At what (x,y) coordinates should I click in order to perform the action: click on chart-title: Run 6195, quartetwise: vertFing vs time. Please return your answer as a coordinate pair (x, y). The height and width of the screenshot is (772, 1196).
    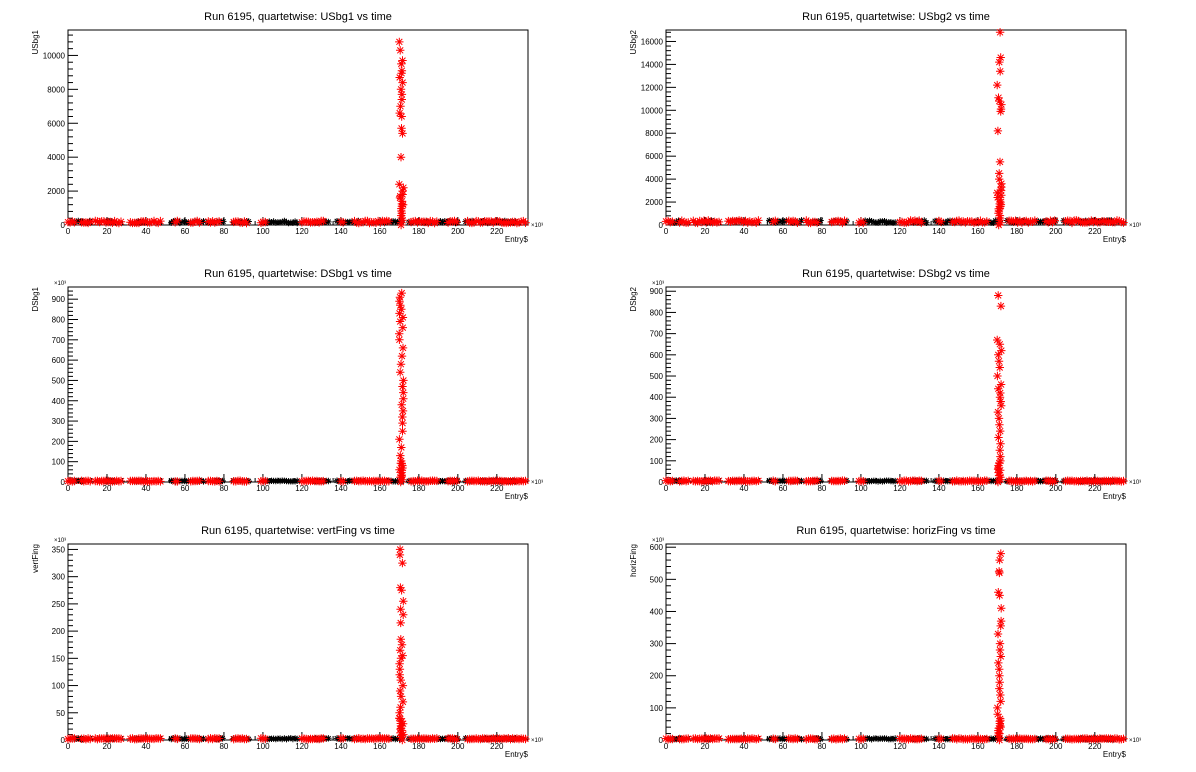
    Looking at the image, I should click on (298, 531).